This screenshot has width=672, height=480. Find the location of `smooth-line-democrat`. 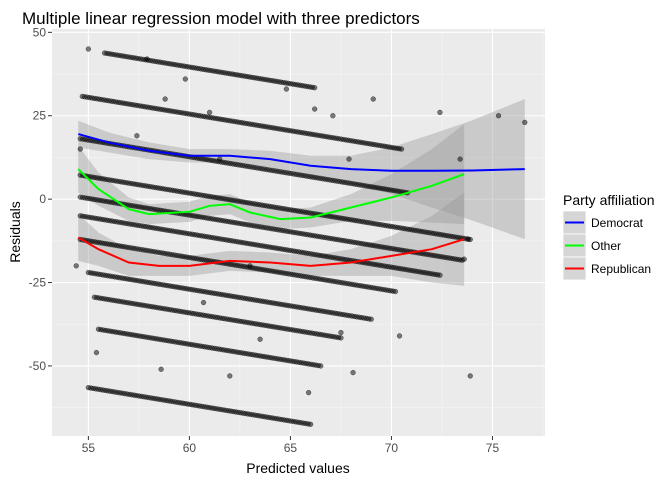

smooth-line-democrat is located at coordinates (301, 152).